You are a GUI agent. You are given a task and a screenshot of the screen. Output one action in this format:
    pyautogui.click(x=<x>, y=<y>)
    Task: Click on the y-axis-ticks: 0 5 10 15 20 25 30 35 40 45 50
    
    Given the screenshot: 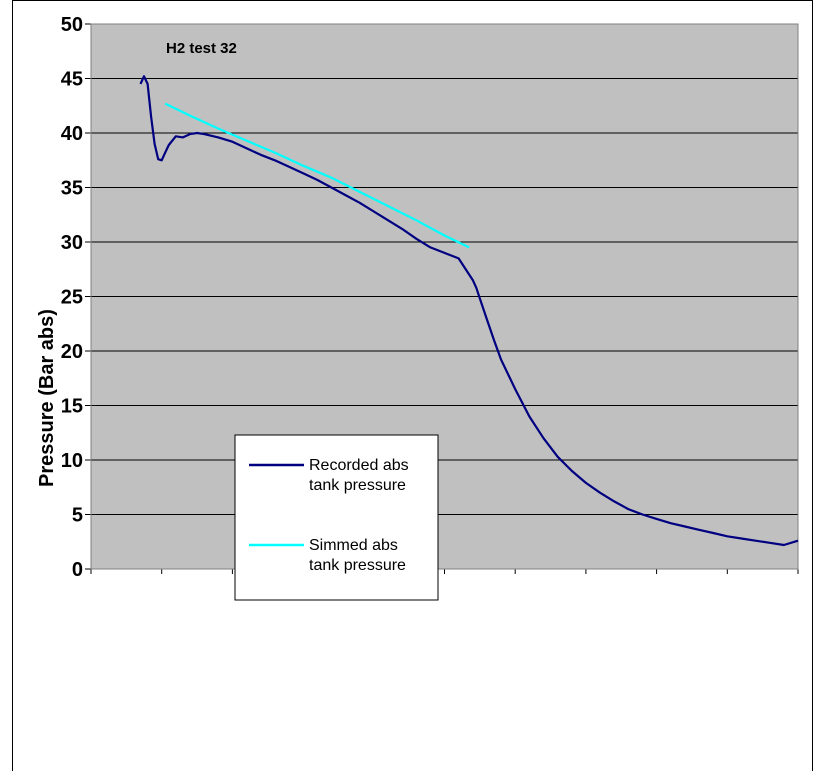 What is the action you would take?
    pyautogui.click(x=76, y=297)
    